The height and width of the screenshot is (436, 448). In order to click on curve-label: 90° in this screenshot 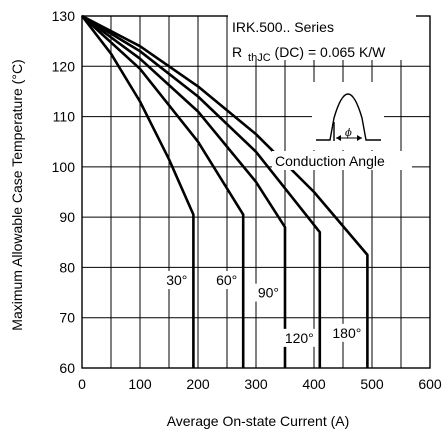, I will do `click(268, 293)`.